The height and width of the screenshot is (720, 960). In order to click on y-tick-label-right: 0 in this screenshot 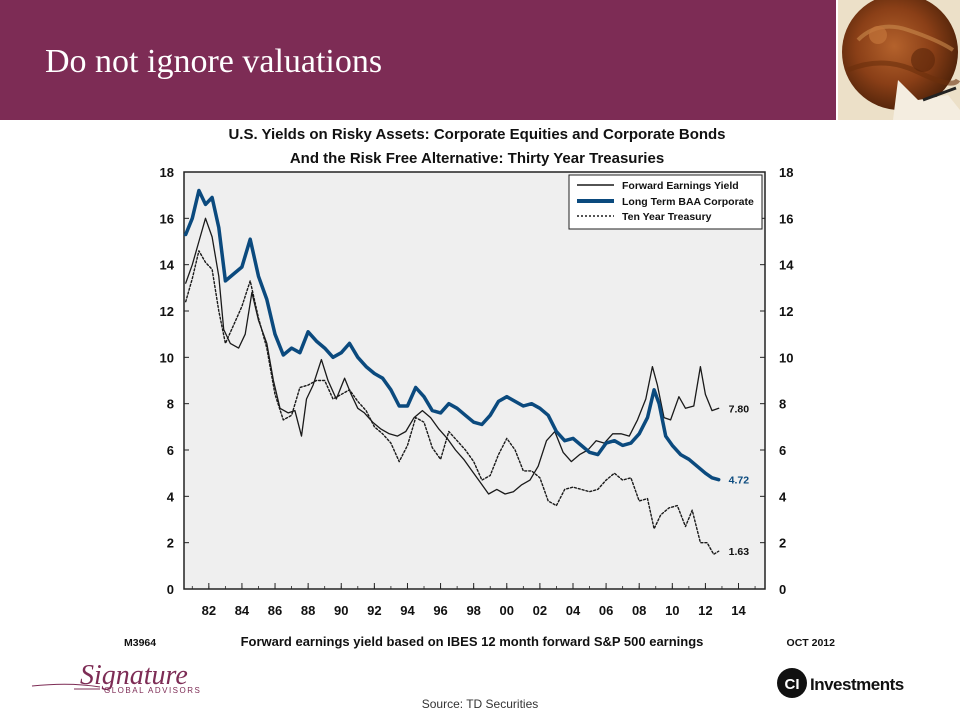, I will do `click(782, 589)`.